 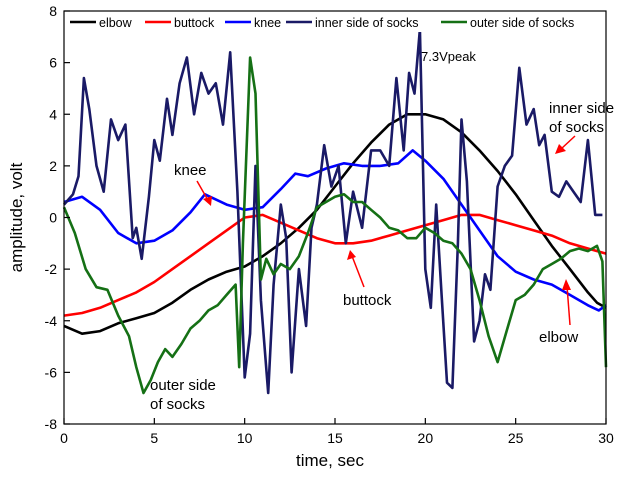 What do you see at coordinates (367, 23) in the screenshot?
I see `legend-label-inner-side-of-socks: inner side of socks` at bounding box center [367, 23].